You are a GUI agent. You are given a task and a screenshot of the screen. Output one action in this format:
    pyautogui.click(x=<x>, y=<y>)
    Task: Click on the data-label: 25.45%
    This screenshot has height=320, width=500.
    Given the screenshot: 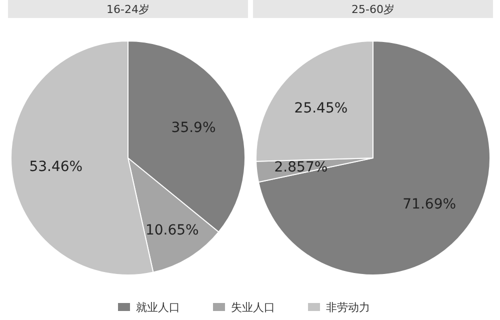 What is the action you would take?
    pyautogui.click(x=321, y=108)
    